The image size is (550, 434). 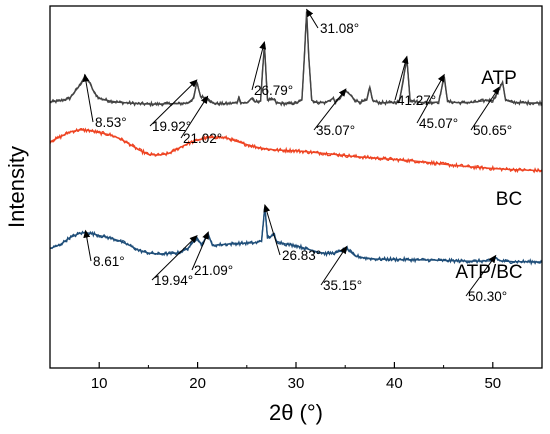 What do you see at coordinates (492, 130) in the screenshot?
I see `peak-label: 50.65°` at bounding box center [492, 130].